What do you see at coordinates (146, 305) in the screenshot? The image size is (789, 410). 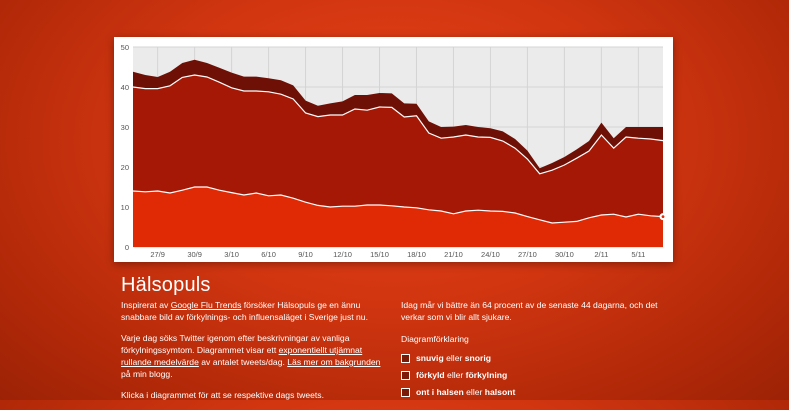 I see `intro-text-1: Inspirerat av` at bounding box center [146, 305].